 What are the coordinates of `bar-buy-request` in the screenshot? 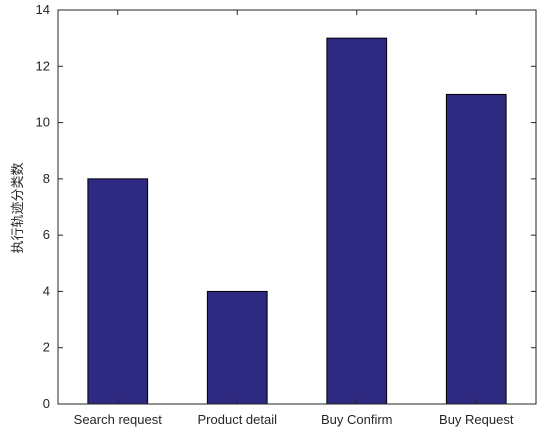 It's located at (476, 249).